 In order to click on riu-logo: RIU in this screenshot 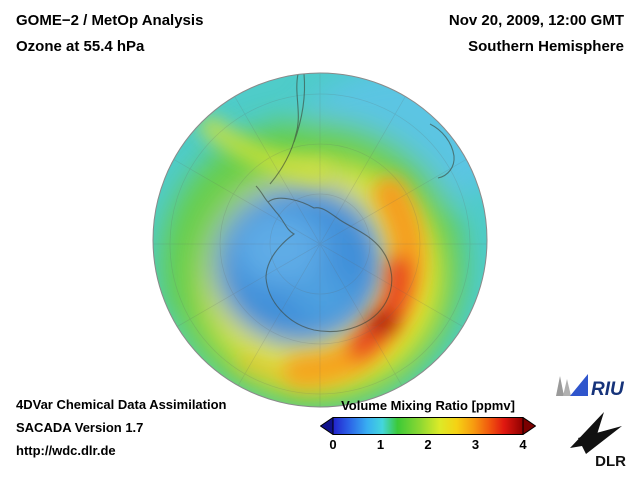, I will do `click(591, 387)`.